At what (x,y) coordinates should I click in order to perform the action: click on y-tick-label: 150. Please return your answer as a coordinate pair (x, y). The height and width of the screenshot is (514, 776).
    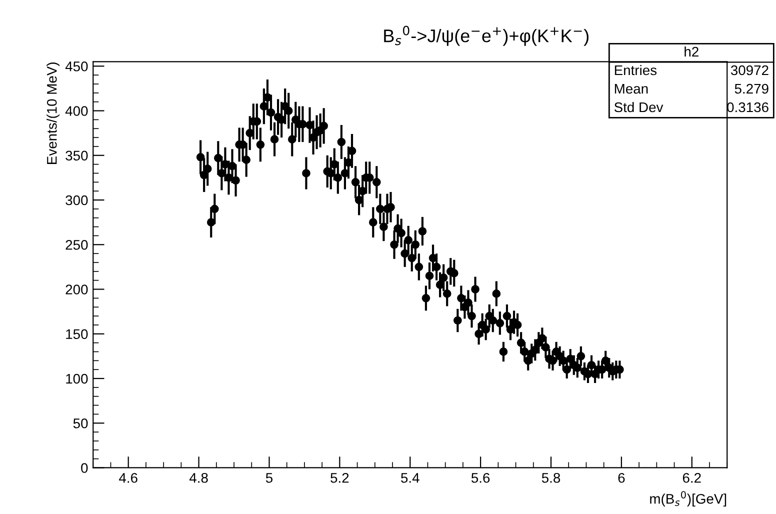
    Looking at the image, I should click on (77, 334).